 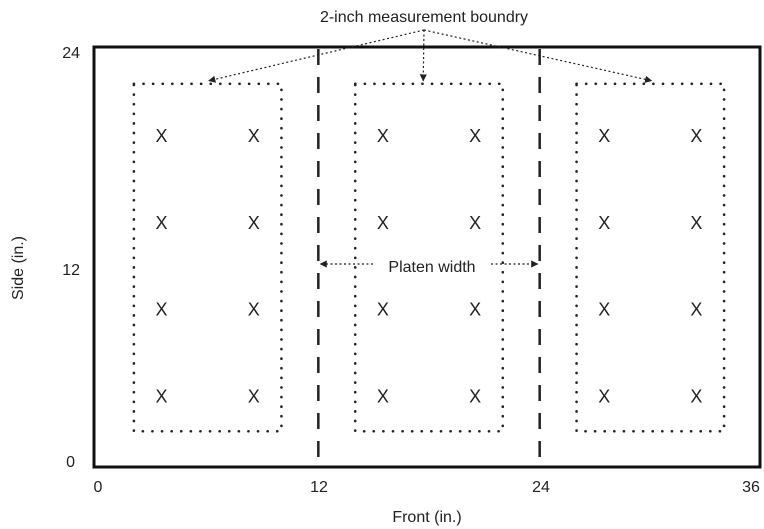 I want to click on y-tick-0: 0, so click(x=70, y=462).